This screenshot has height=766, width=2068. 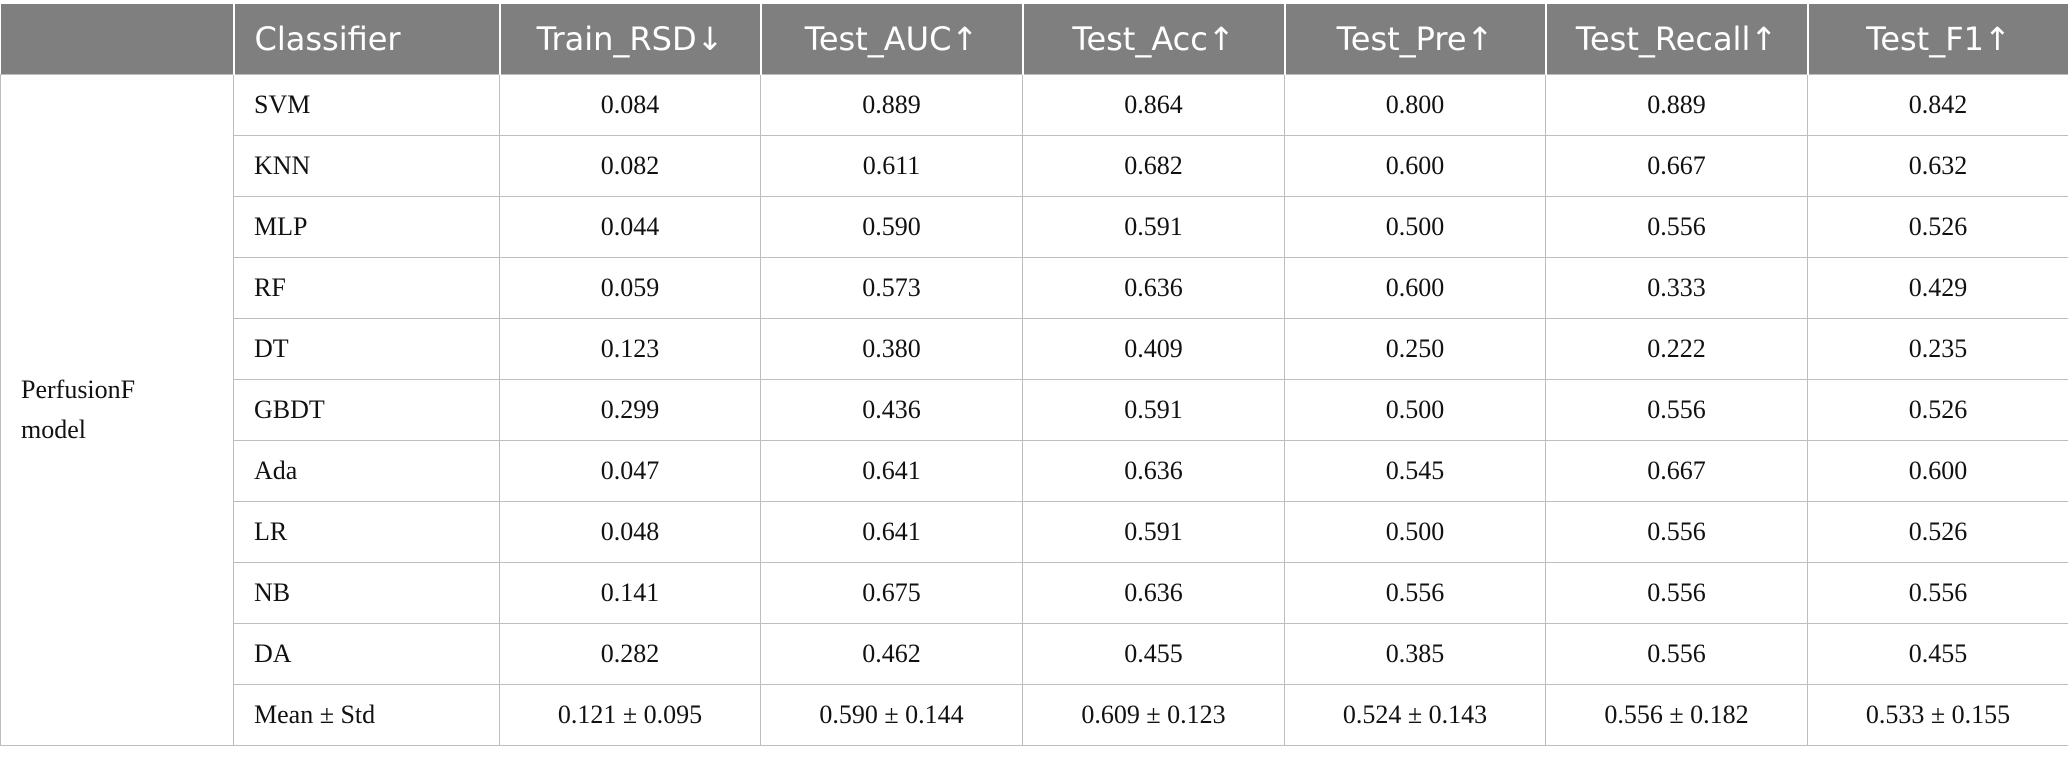 I want to click on test-pre-cell: 0.556, so click(x=1415, y=593).